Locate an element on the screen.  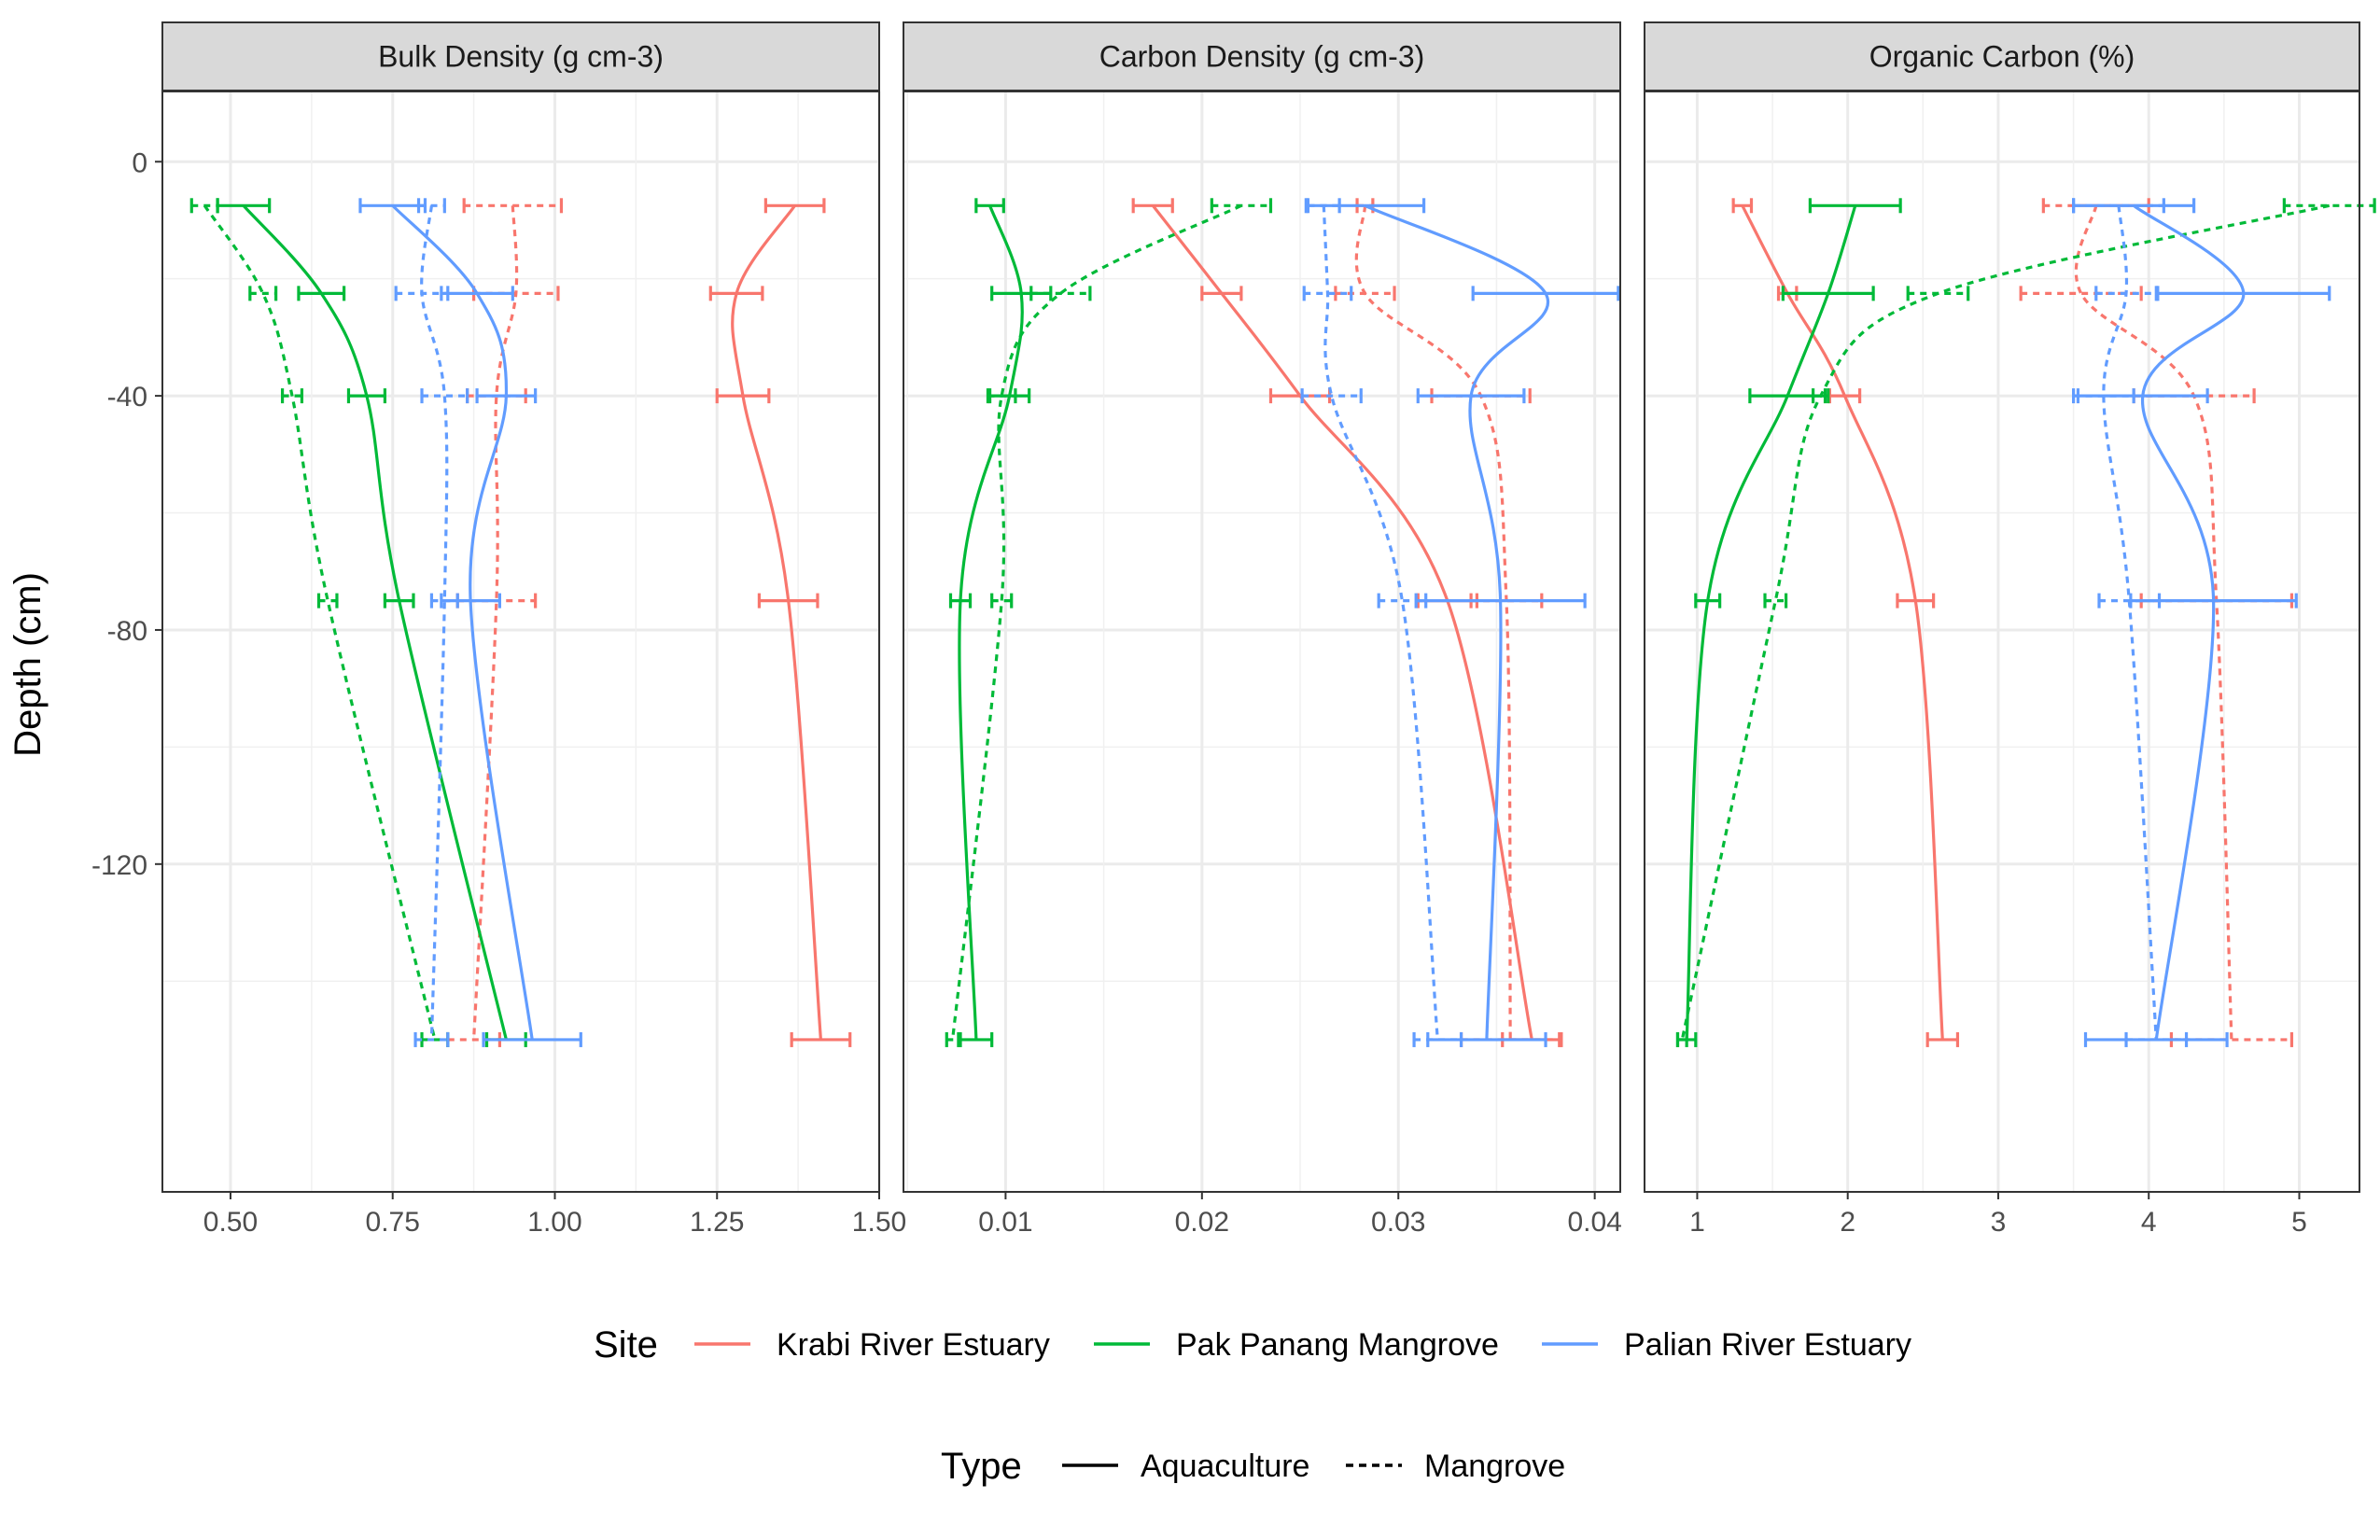
x-tick-label: 0.75 is located at coordinates (393, 1222).